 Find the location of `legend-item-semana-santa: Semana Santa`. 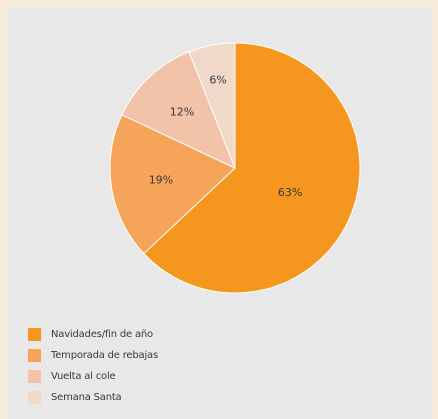

legend-item-semana-santa: Semana Santa is located at coordinates (93, 397).